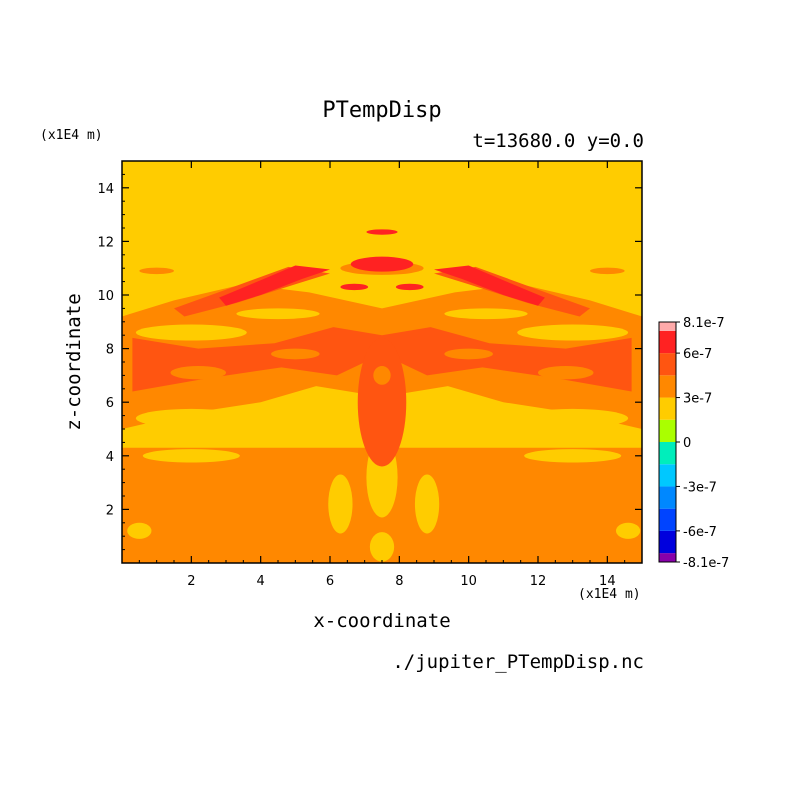 The height and width of the screenshot is (804, 804). I want to click on colorbar: 8.1e-7 6e-7 3e-7 0 -3e-7 -6e-7 -8.1e-7, so click(693, 443).